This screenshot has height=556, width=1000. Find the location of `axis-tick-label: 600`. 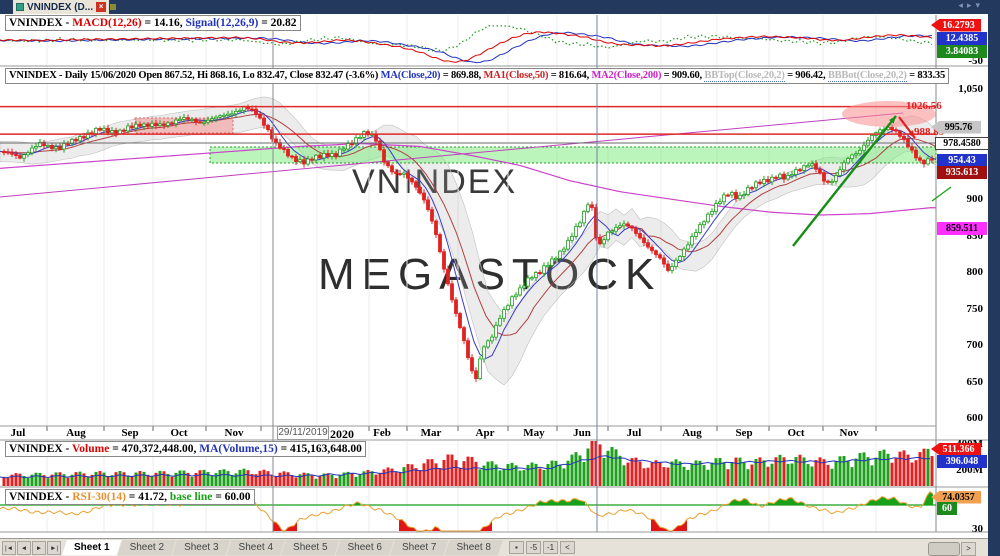

axis-tick-label: 600 is located at coordinates (975, 418).